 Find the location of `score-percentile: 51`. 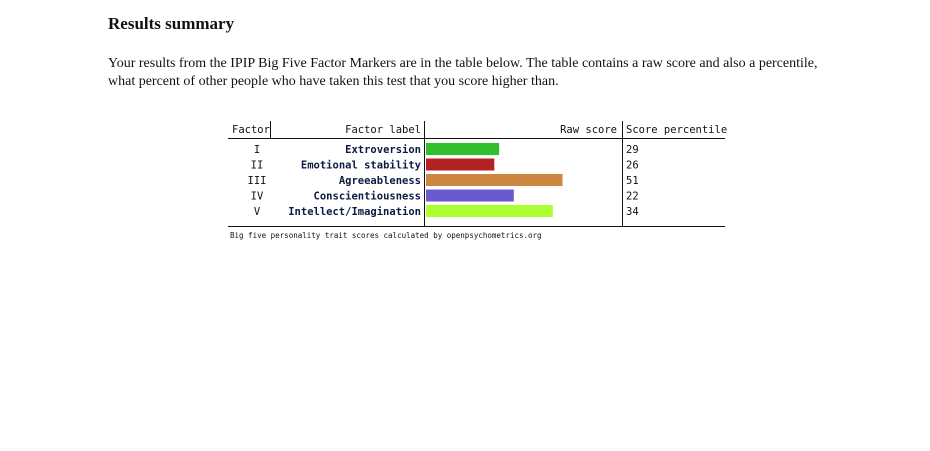

score-percentile: 51 is located at coordinates (632, 181).